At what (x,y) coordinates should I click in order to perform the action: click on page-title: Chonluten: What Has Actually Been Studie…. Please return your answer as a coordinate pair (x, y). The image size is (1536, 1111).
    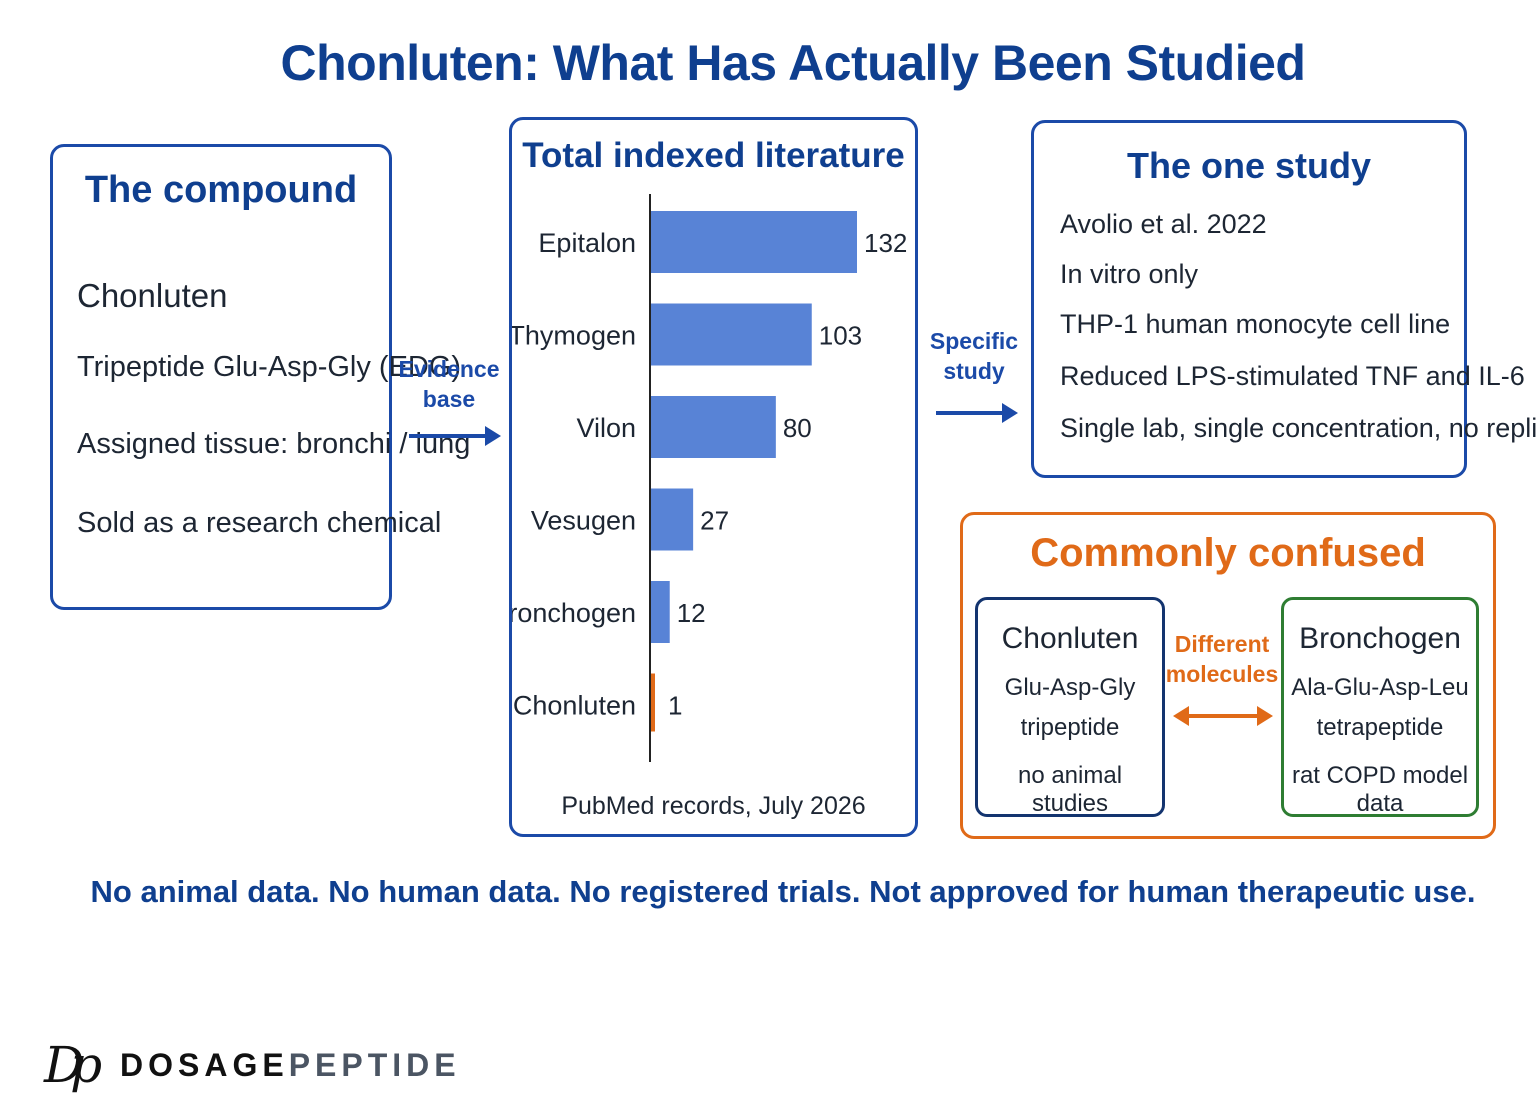
    Looking at the image, I should click on (793, 63).